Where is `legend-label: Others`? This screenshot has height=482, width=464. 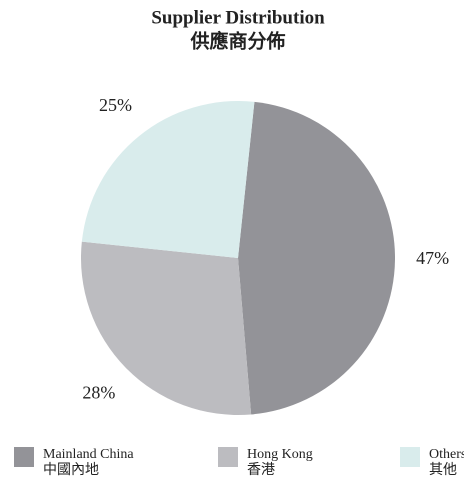 legend-label: Others is located at coordinates (446, 454).